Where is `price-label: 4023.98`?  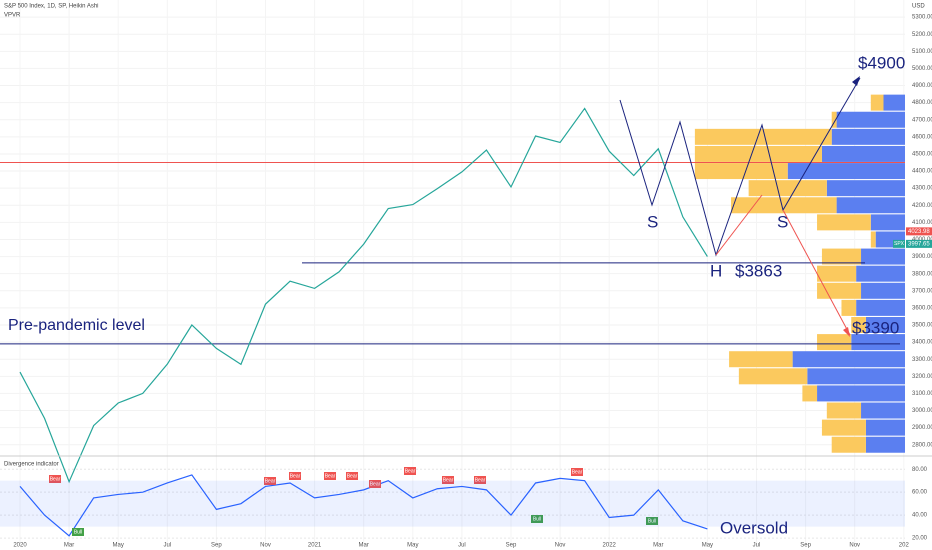 price-label: 4023.98 is located at coordinates (919, 232).